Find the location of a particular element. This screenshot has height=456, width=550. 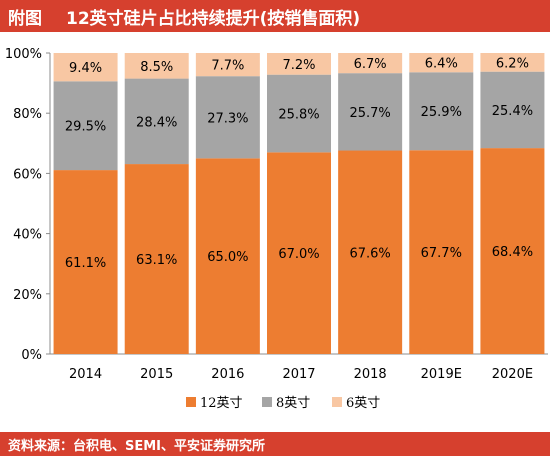

data-label: 67.0% is located at coordinates (298, 254).